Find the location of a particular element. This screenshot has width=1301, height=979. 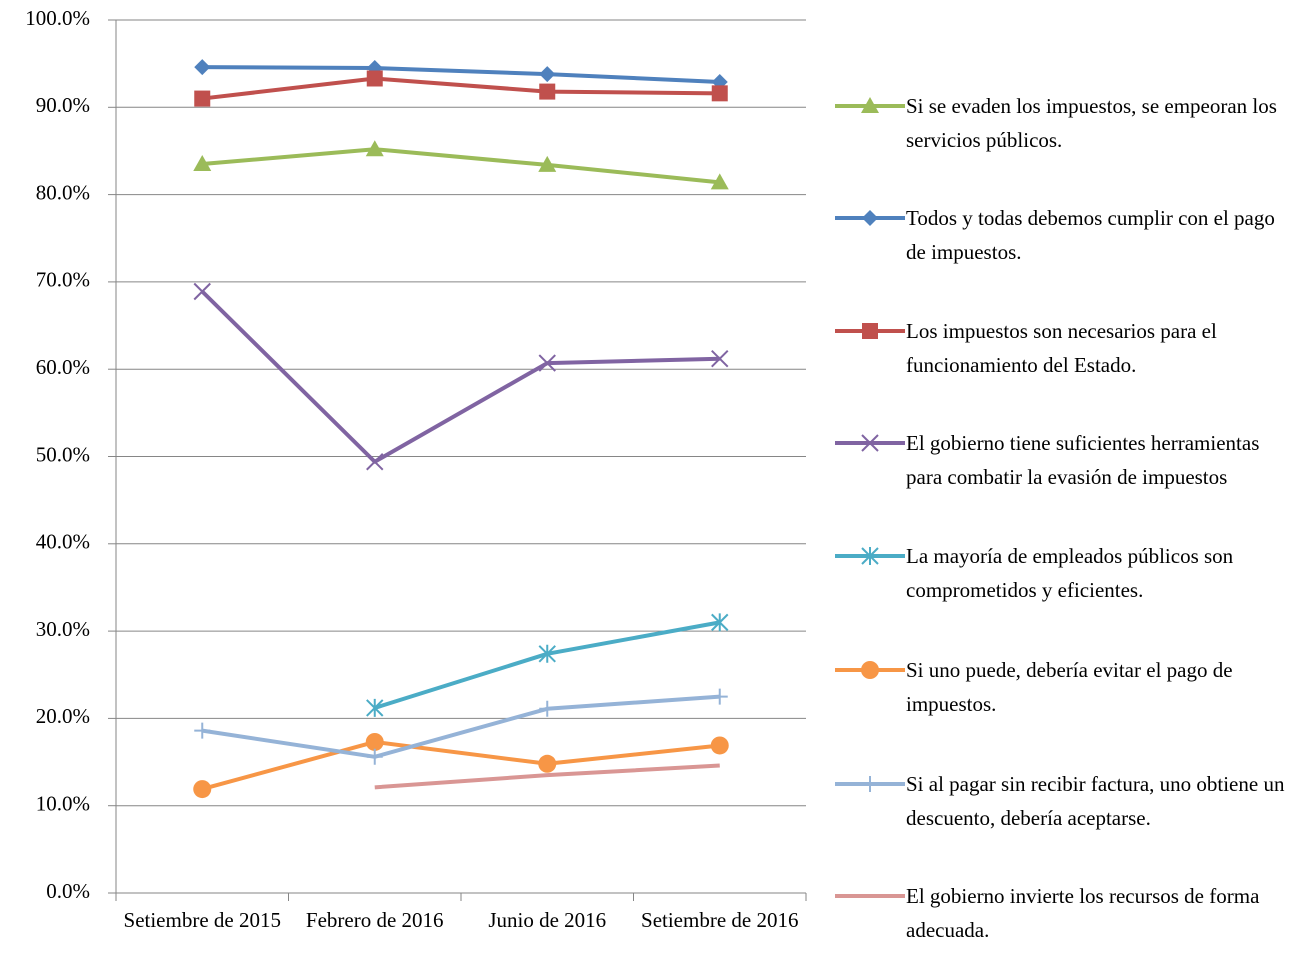

y-tick-label: 20.0% is located at coordinates (63, 716).